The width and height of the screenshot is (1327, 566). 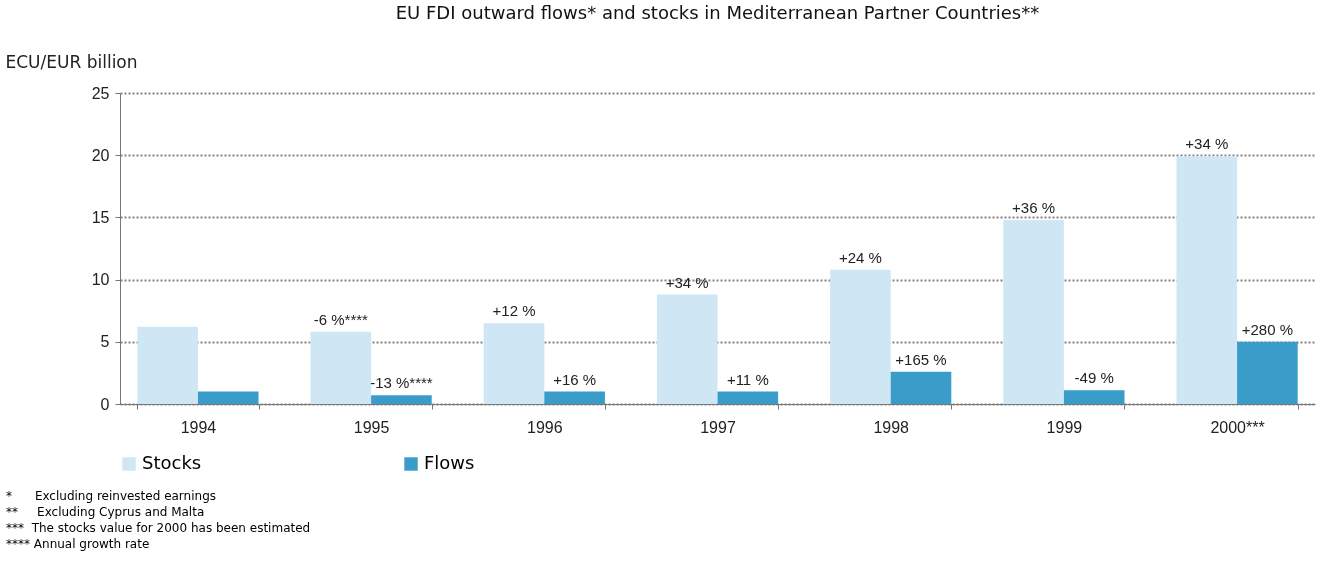 I want to click on annotation: -49 %, so click(x=1094, y=378).